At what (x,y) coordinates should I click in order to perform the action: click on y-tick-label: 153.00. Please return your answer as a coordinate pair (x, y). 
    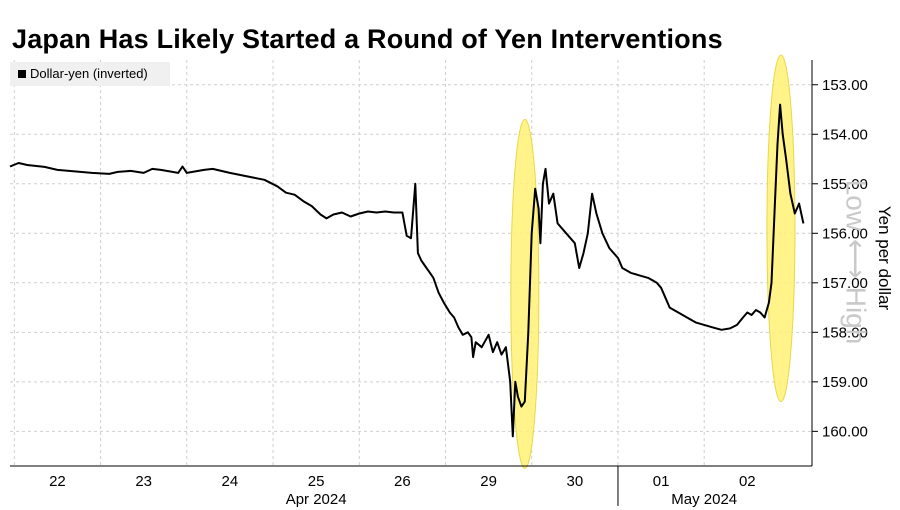
    Looking at the image, I should click on (845, 85).